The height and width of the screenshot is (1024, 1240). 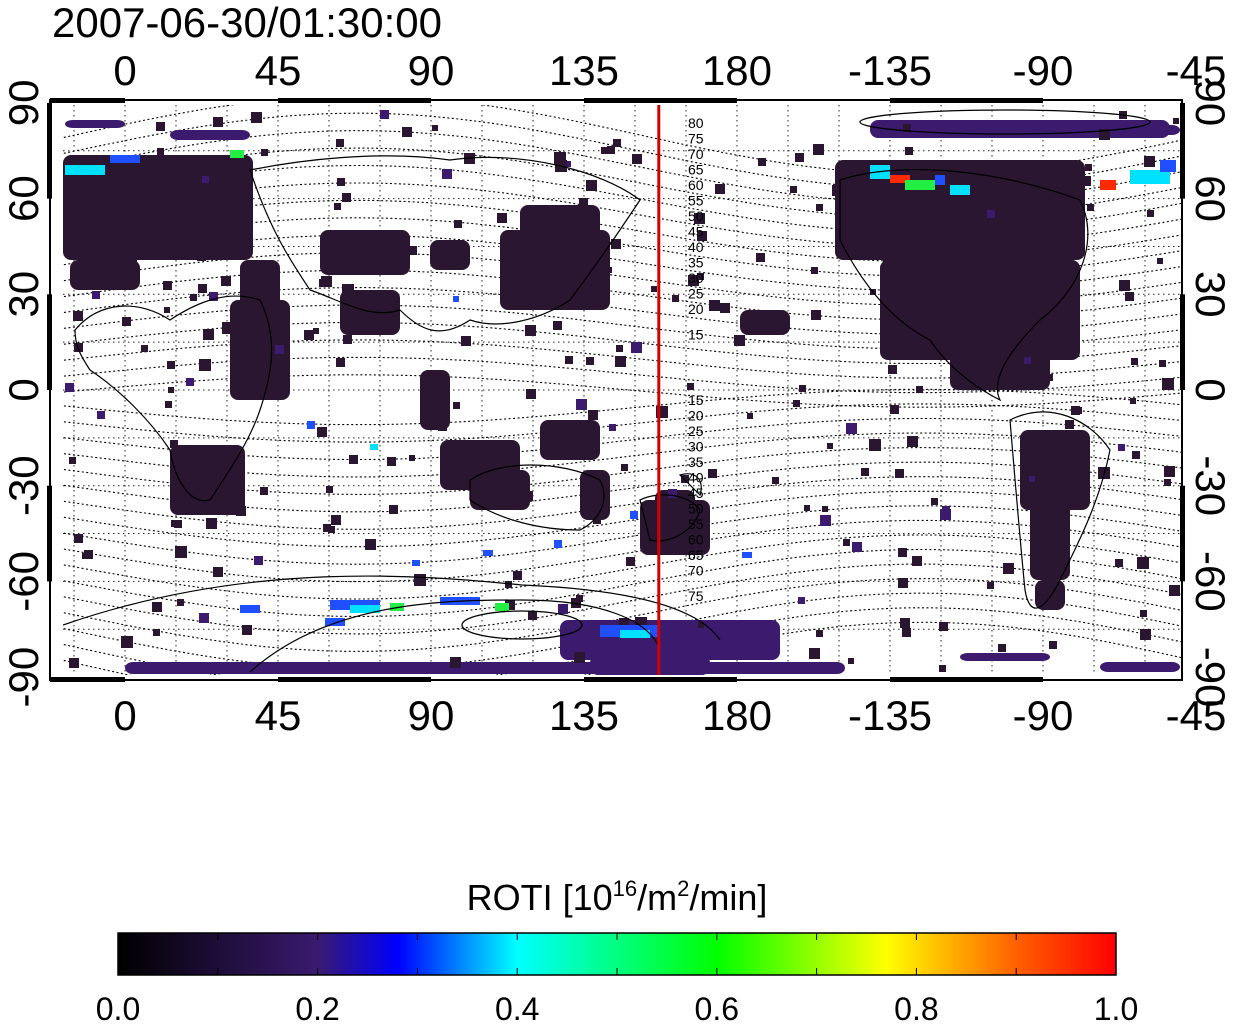 What do you see at coordinates (1196, 70) in the screenshot?
I see `lon-tick-label-top: -45` at bounding box center [1196, 70].